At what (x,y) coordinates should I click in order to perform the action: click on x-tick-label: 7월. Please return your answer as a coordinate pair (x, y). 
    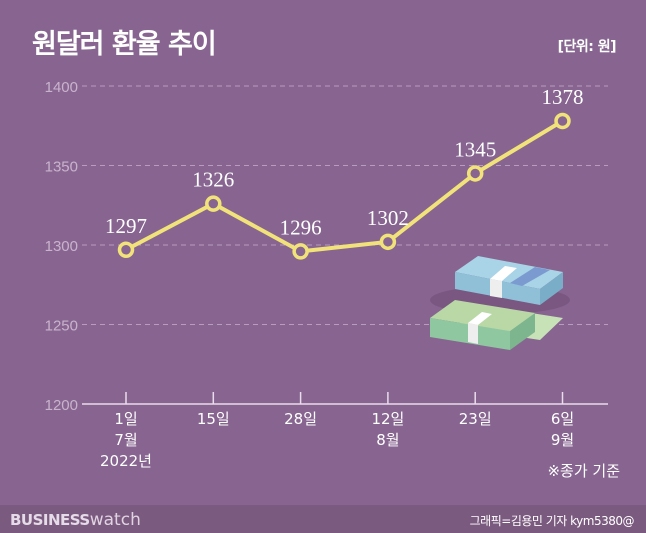
    Looking at the image, I should click on (125, 440).